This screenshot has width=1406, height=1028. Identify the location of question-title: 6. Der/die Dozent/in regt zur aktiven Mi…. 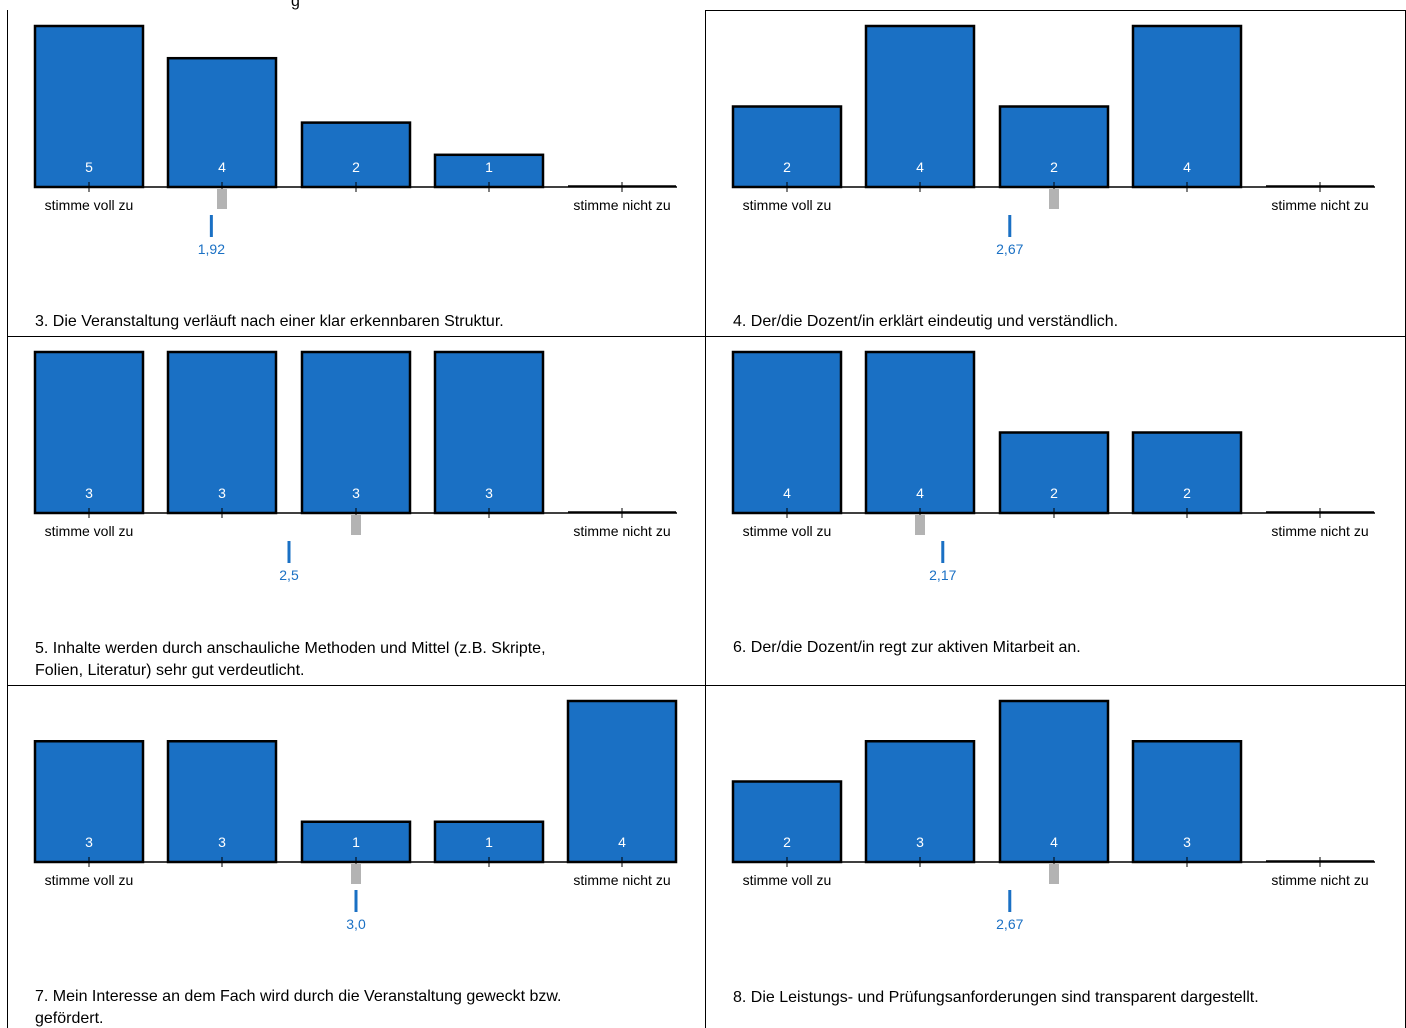
(907, 647).